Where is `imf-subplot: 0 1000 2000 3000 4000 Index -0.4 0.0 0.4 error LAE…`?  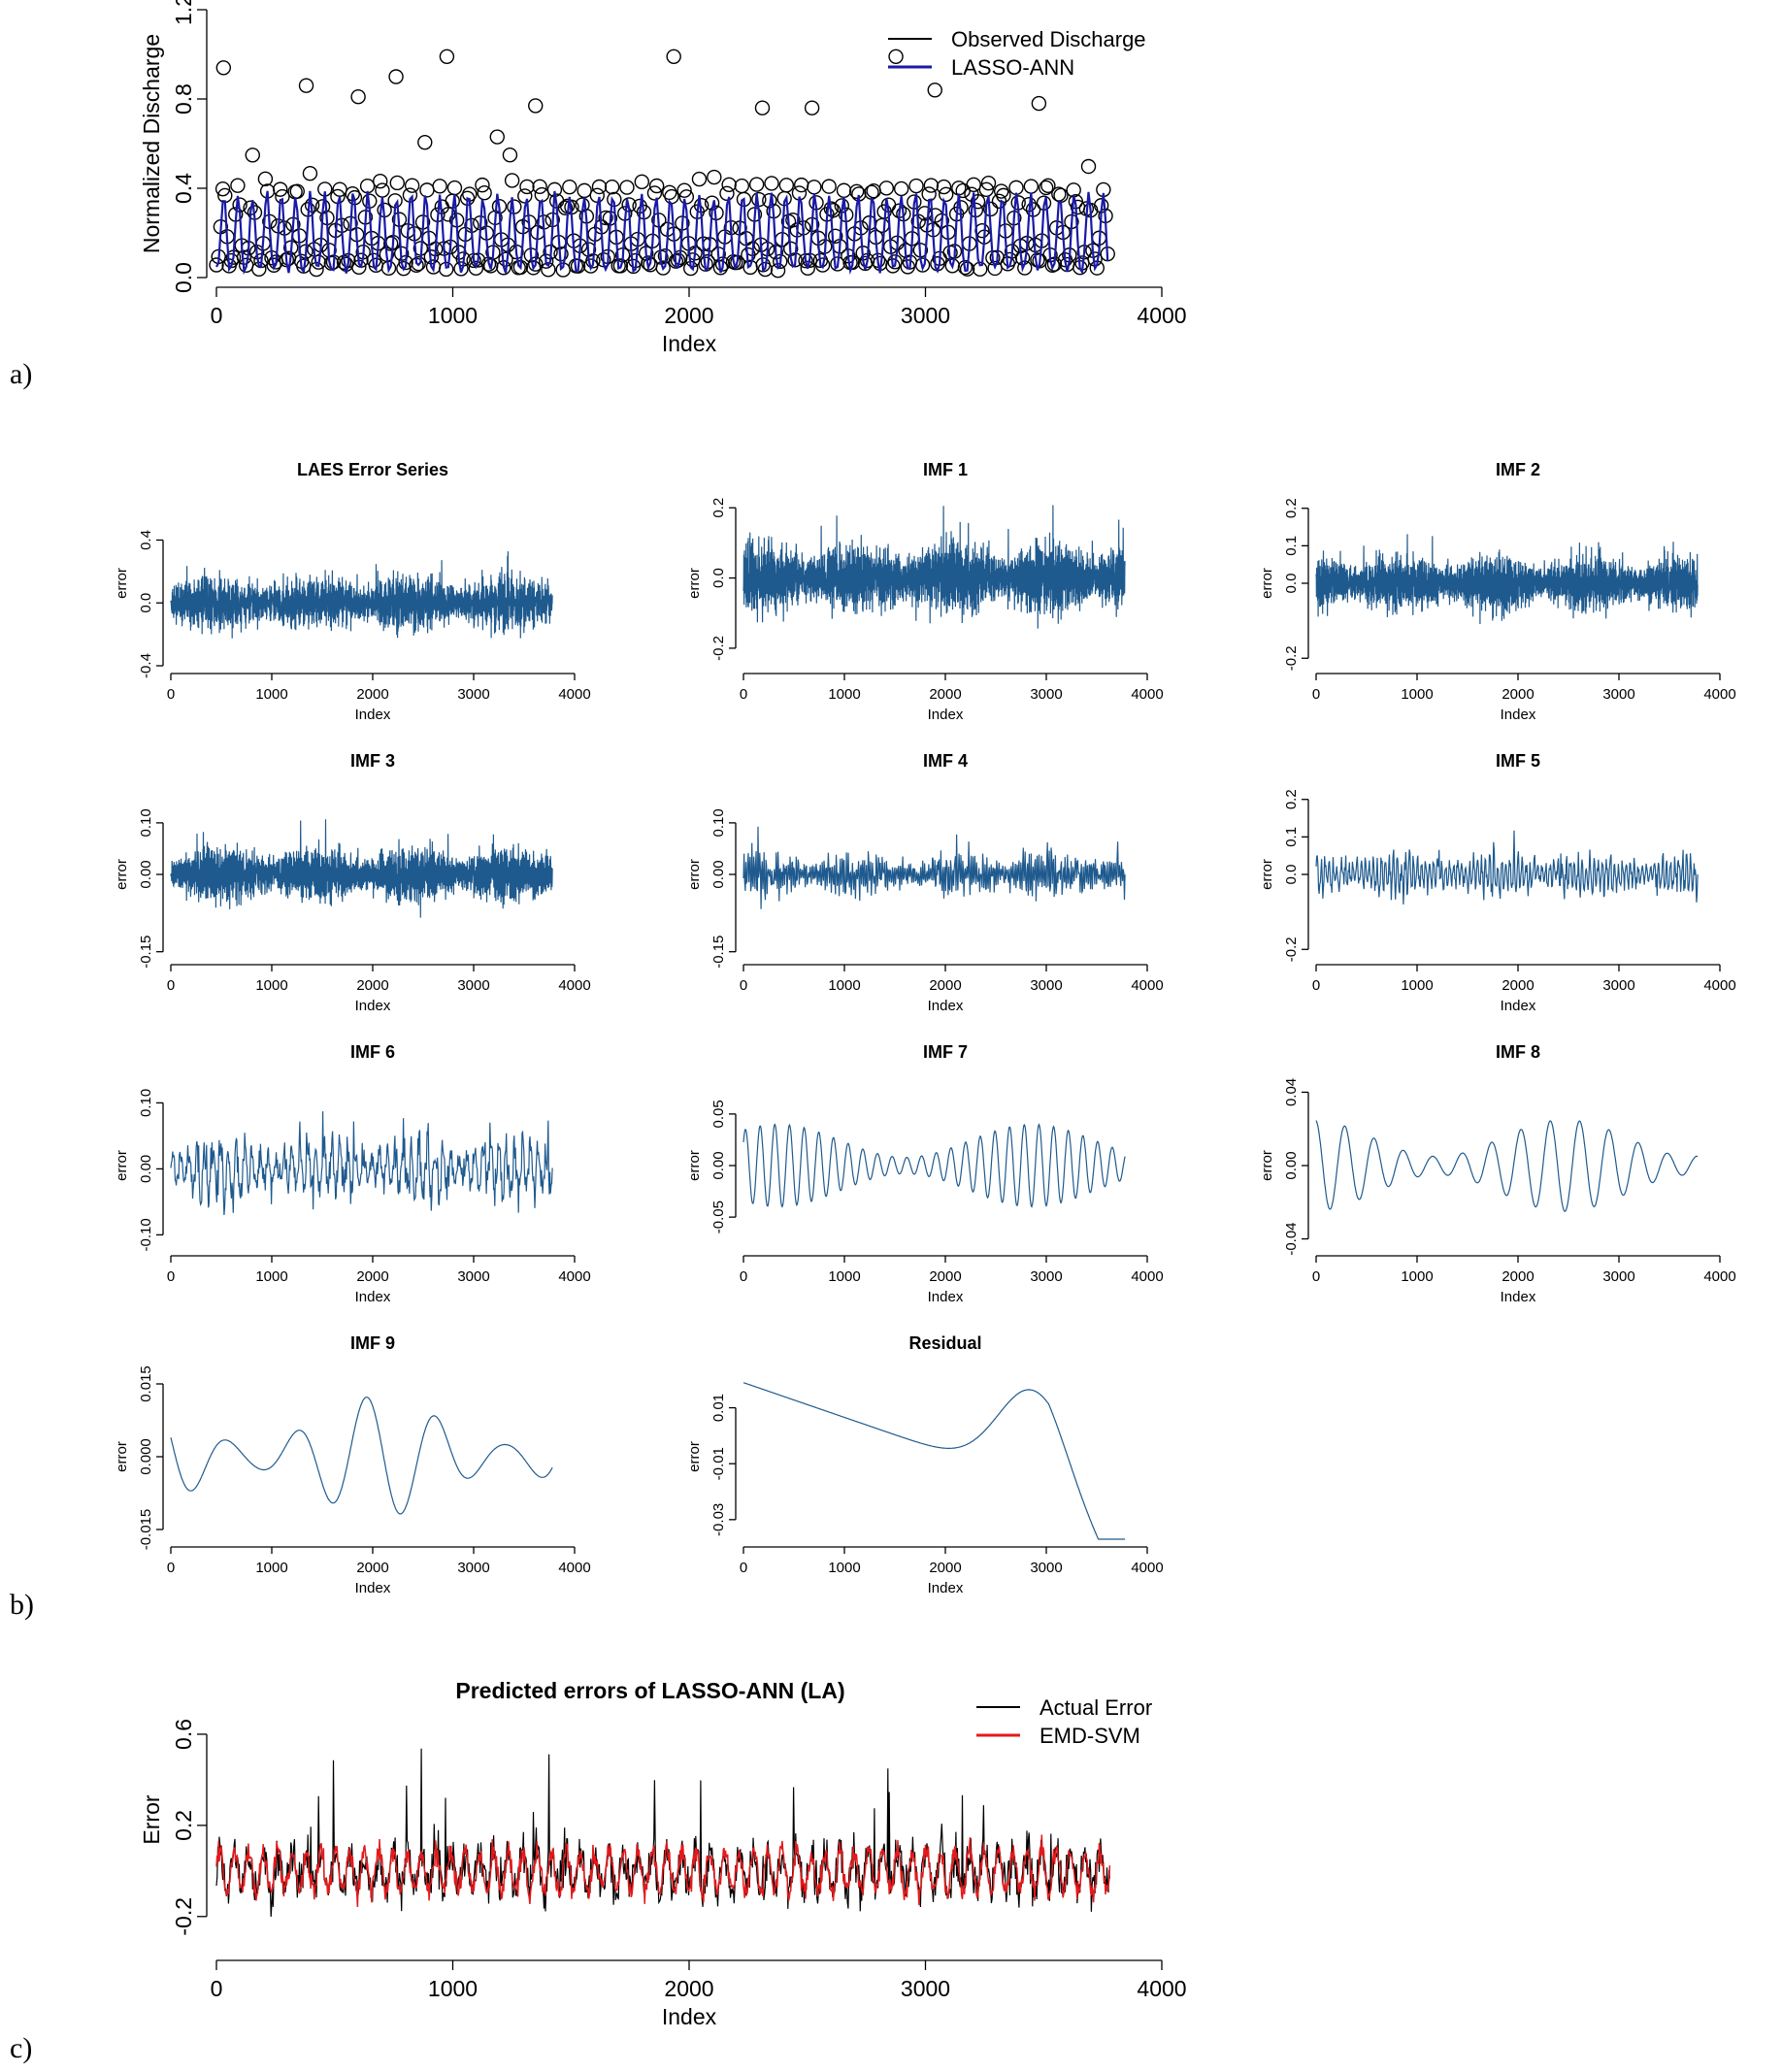 imf-subplot: 0 1000 2000 3000 4000 Index -0.4 0.0 0.4 error LAE… is located at coordinates (352, 591).